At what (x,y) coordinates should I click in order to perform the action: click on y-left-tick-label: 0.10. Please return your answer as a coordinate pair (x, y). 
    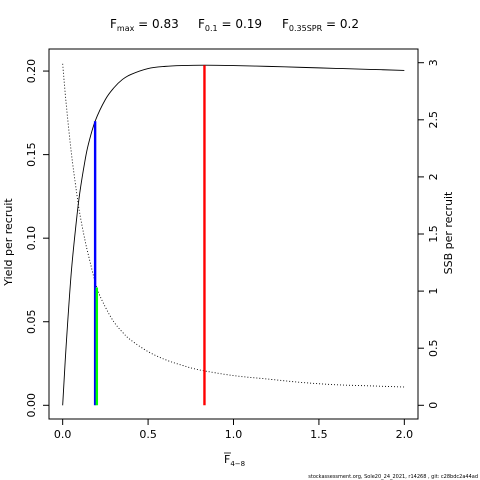
    Looking at the image, I should click on (31, 238).